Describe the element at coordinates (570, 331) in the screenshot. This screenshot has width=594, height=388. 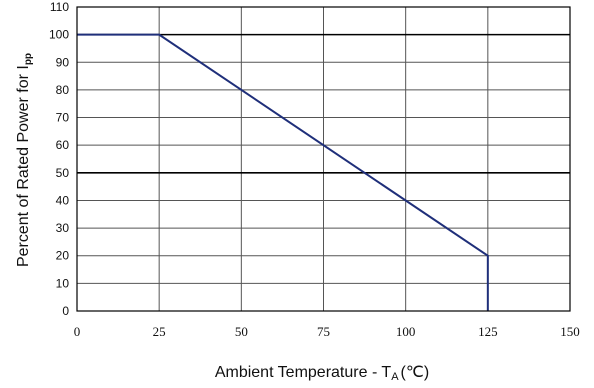
I see `x-tick-label-150: 150` at that location.